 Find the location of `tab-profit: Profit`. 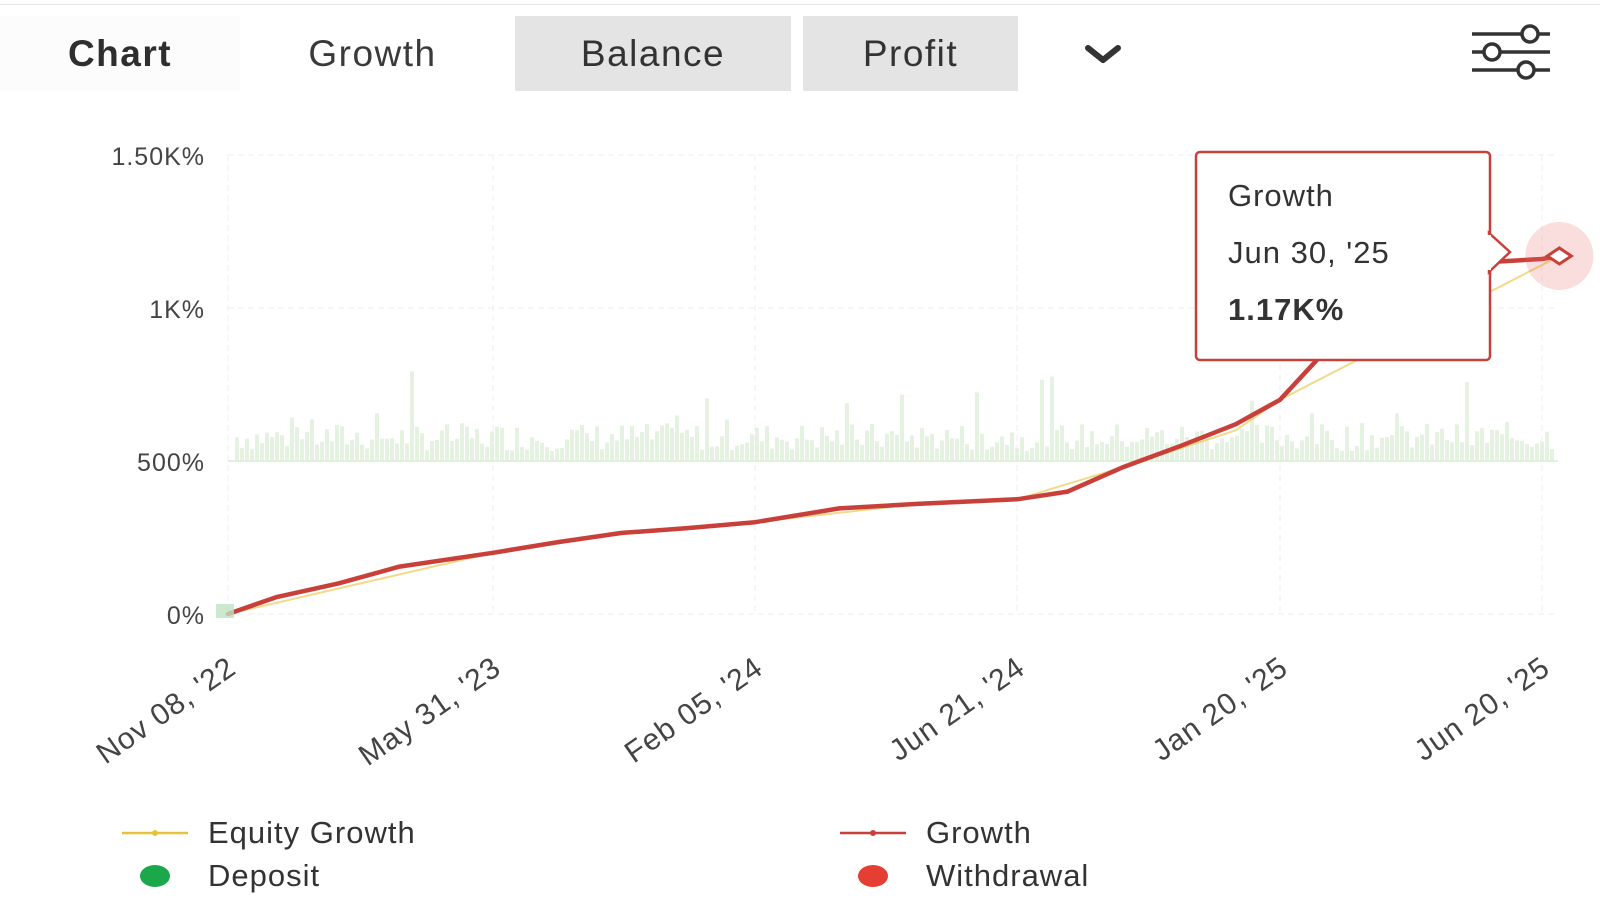

tab-profit: Profit is located at coordinates (910, 53).